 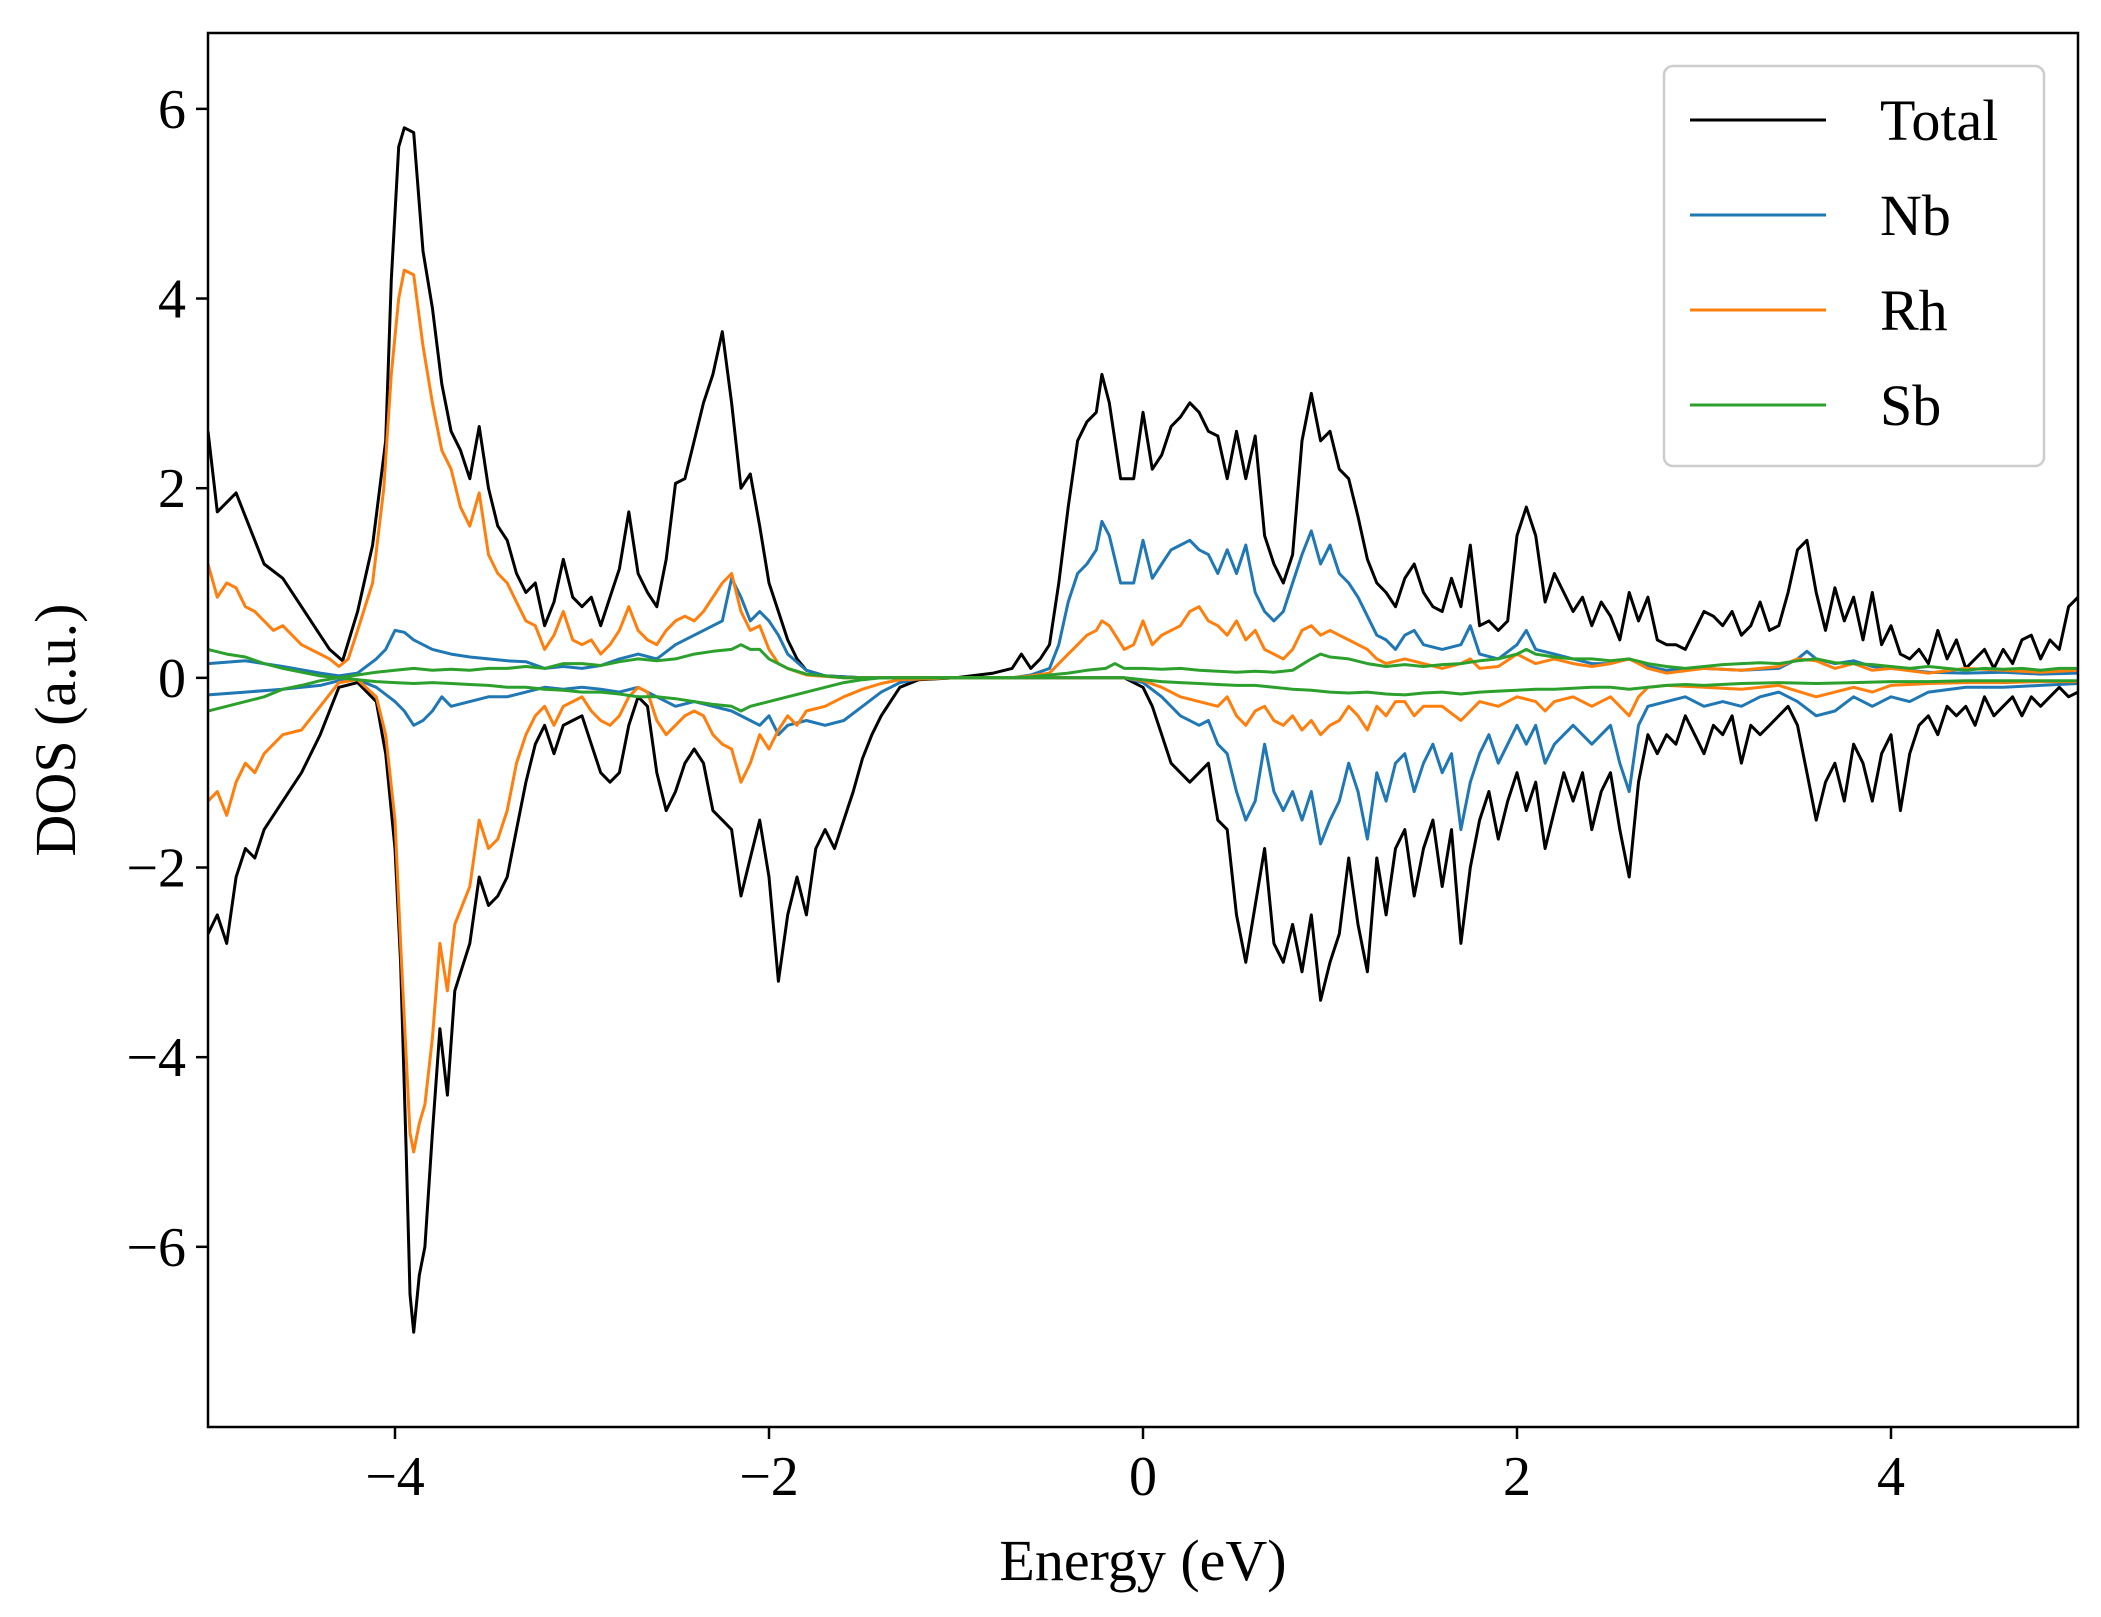 I want to click on legend-box, so click(x=1854, y=266).